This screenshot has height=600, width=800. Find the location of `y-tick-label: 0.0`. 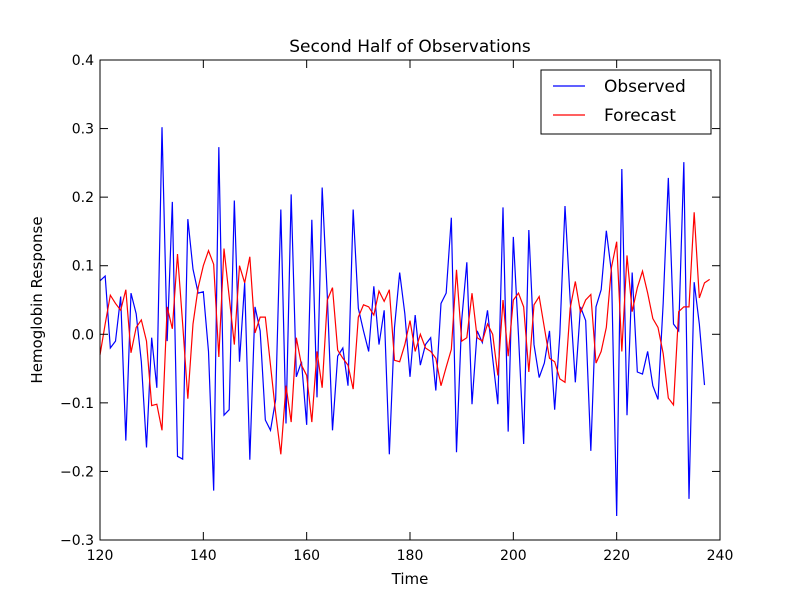

y-tick-label: 0.0 is located at coordinates (83, 335).